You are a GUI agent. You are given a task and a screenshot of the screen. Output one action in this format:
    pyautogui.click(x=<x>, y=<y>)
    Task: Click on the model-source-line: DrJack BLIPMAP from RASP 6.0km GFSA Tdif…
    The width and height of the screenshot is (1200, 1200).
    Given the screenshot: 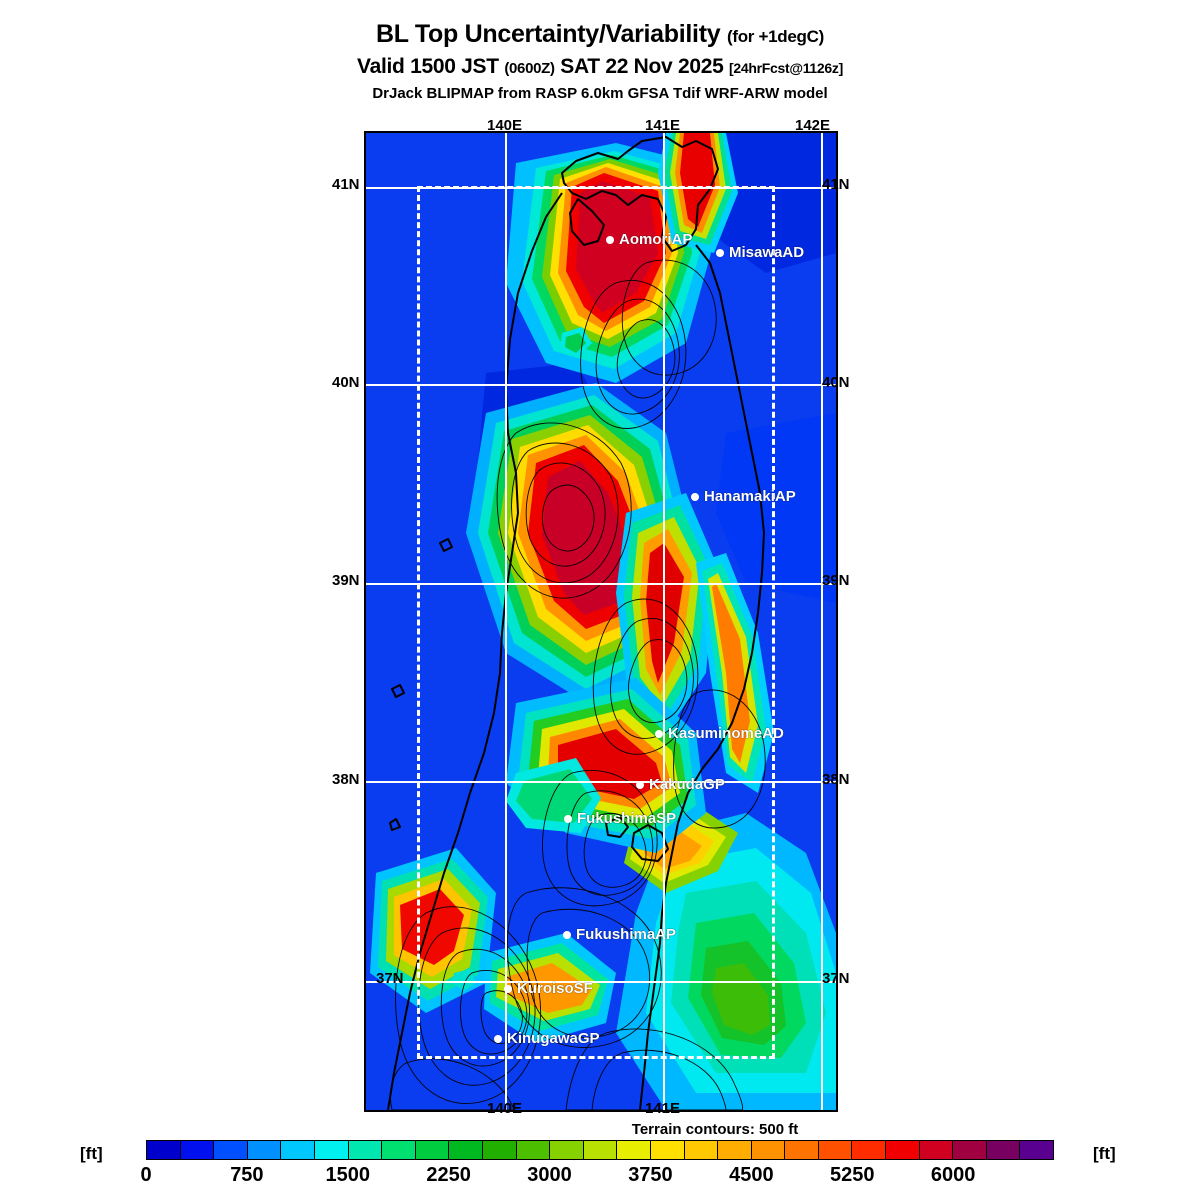 What is the action you would take?
    pyautogui.click(x=600, y=93)
    